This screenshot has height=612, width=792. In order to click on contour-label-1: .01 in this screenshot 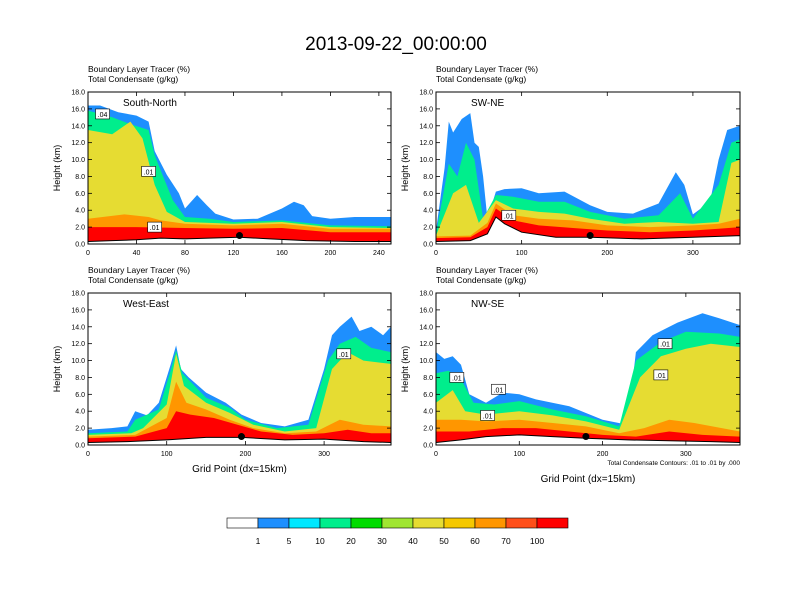, I will do `click(149, 172)`.